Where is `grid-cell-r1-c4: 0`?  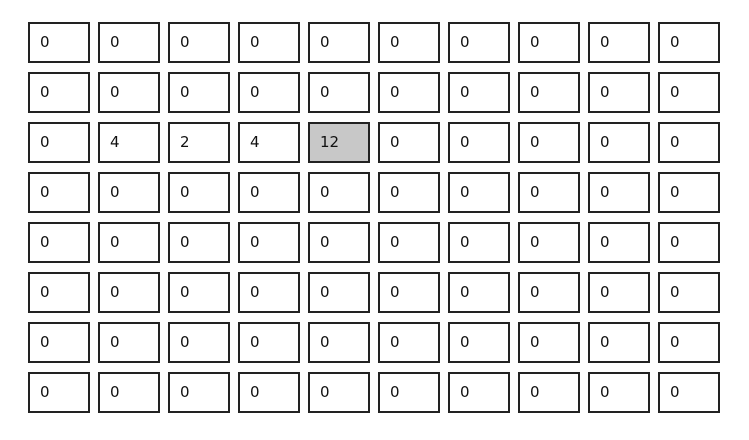
grid-cell-r1-c4: 0 is located at coordinates (339, 92).